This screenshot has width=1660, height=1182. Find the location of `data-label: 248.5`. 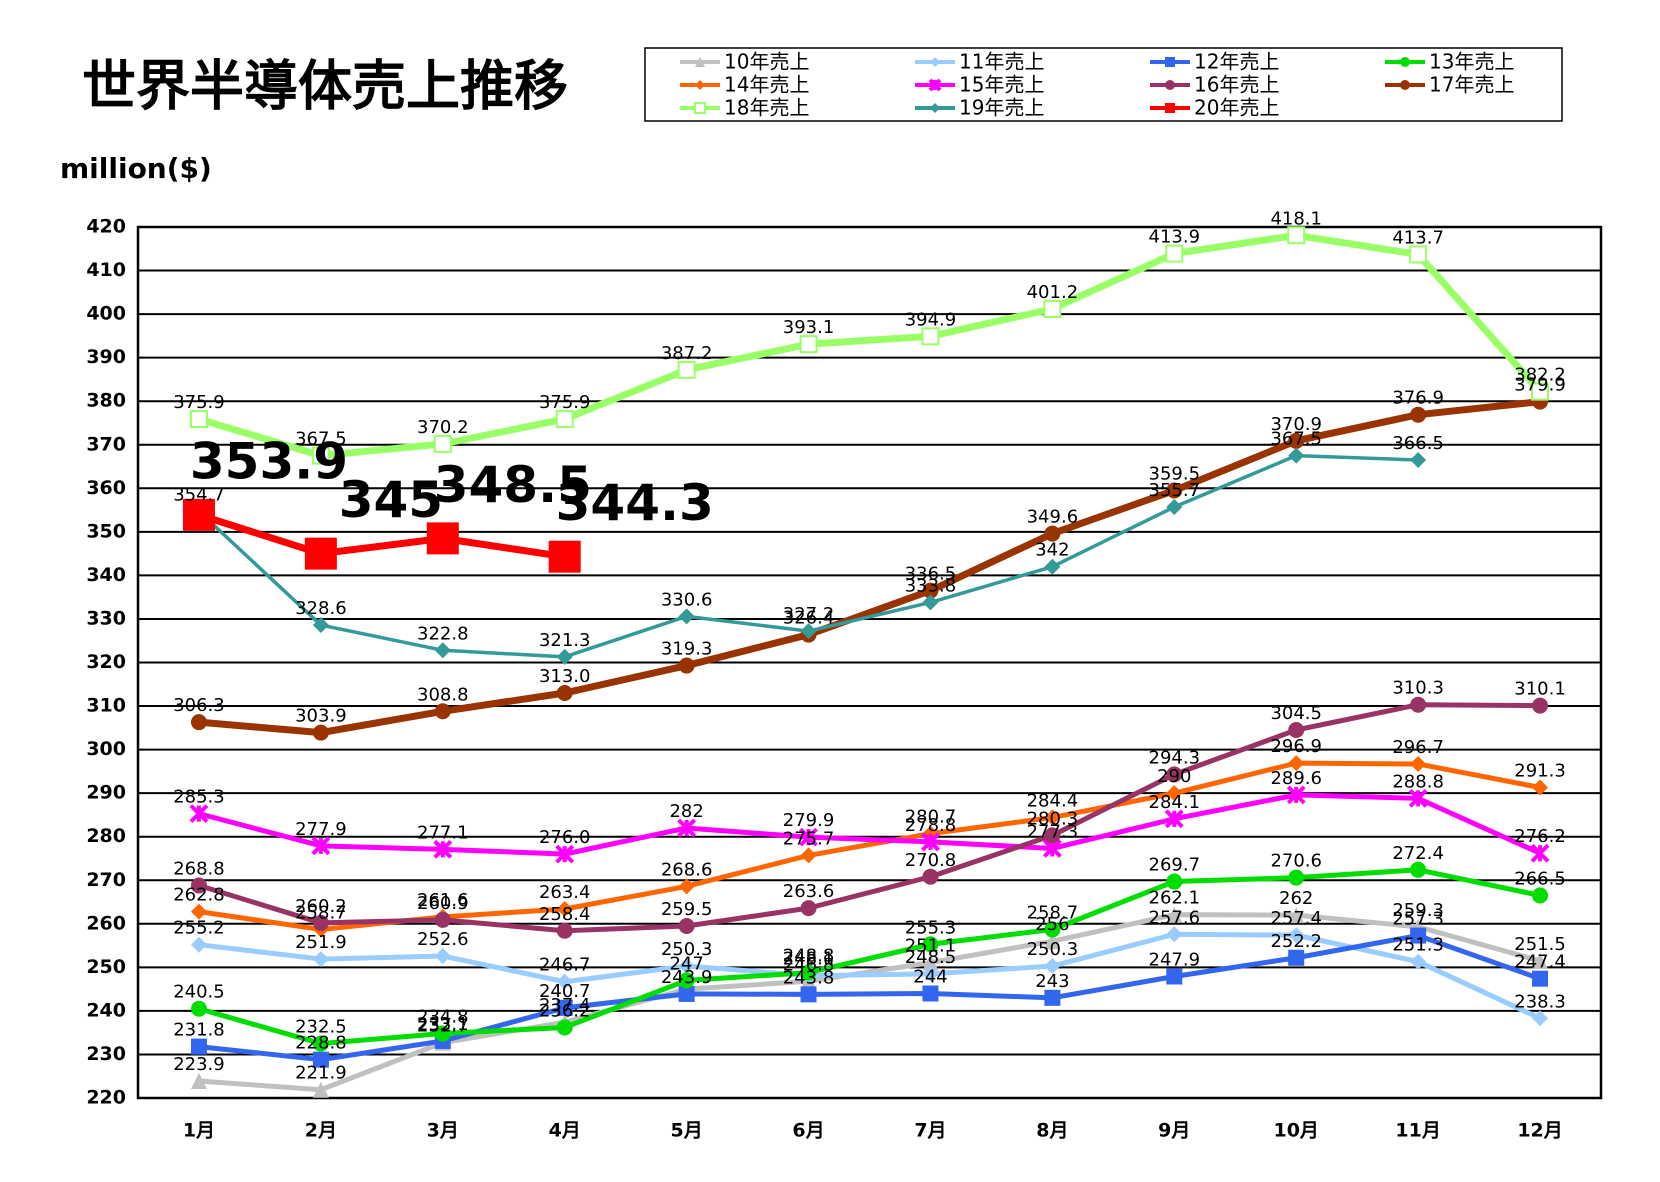

data-label: 248.5 is located at coordinates (931, 957).